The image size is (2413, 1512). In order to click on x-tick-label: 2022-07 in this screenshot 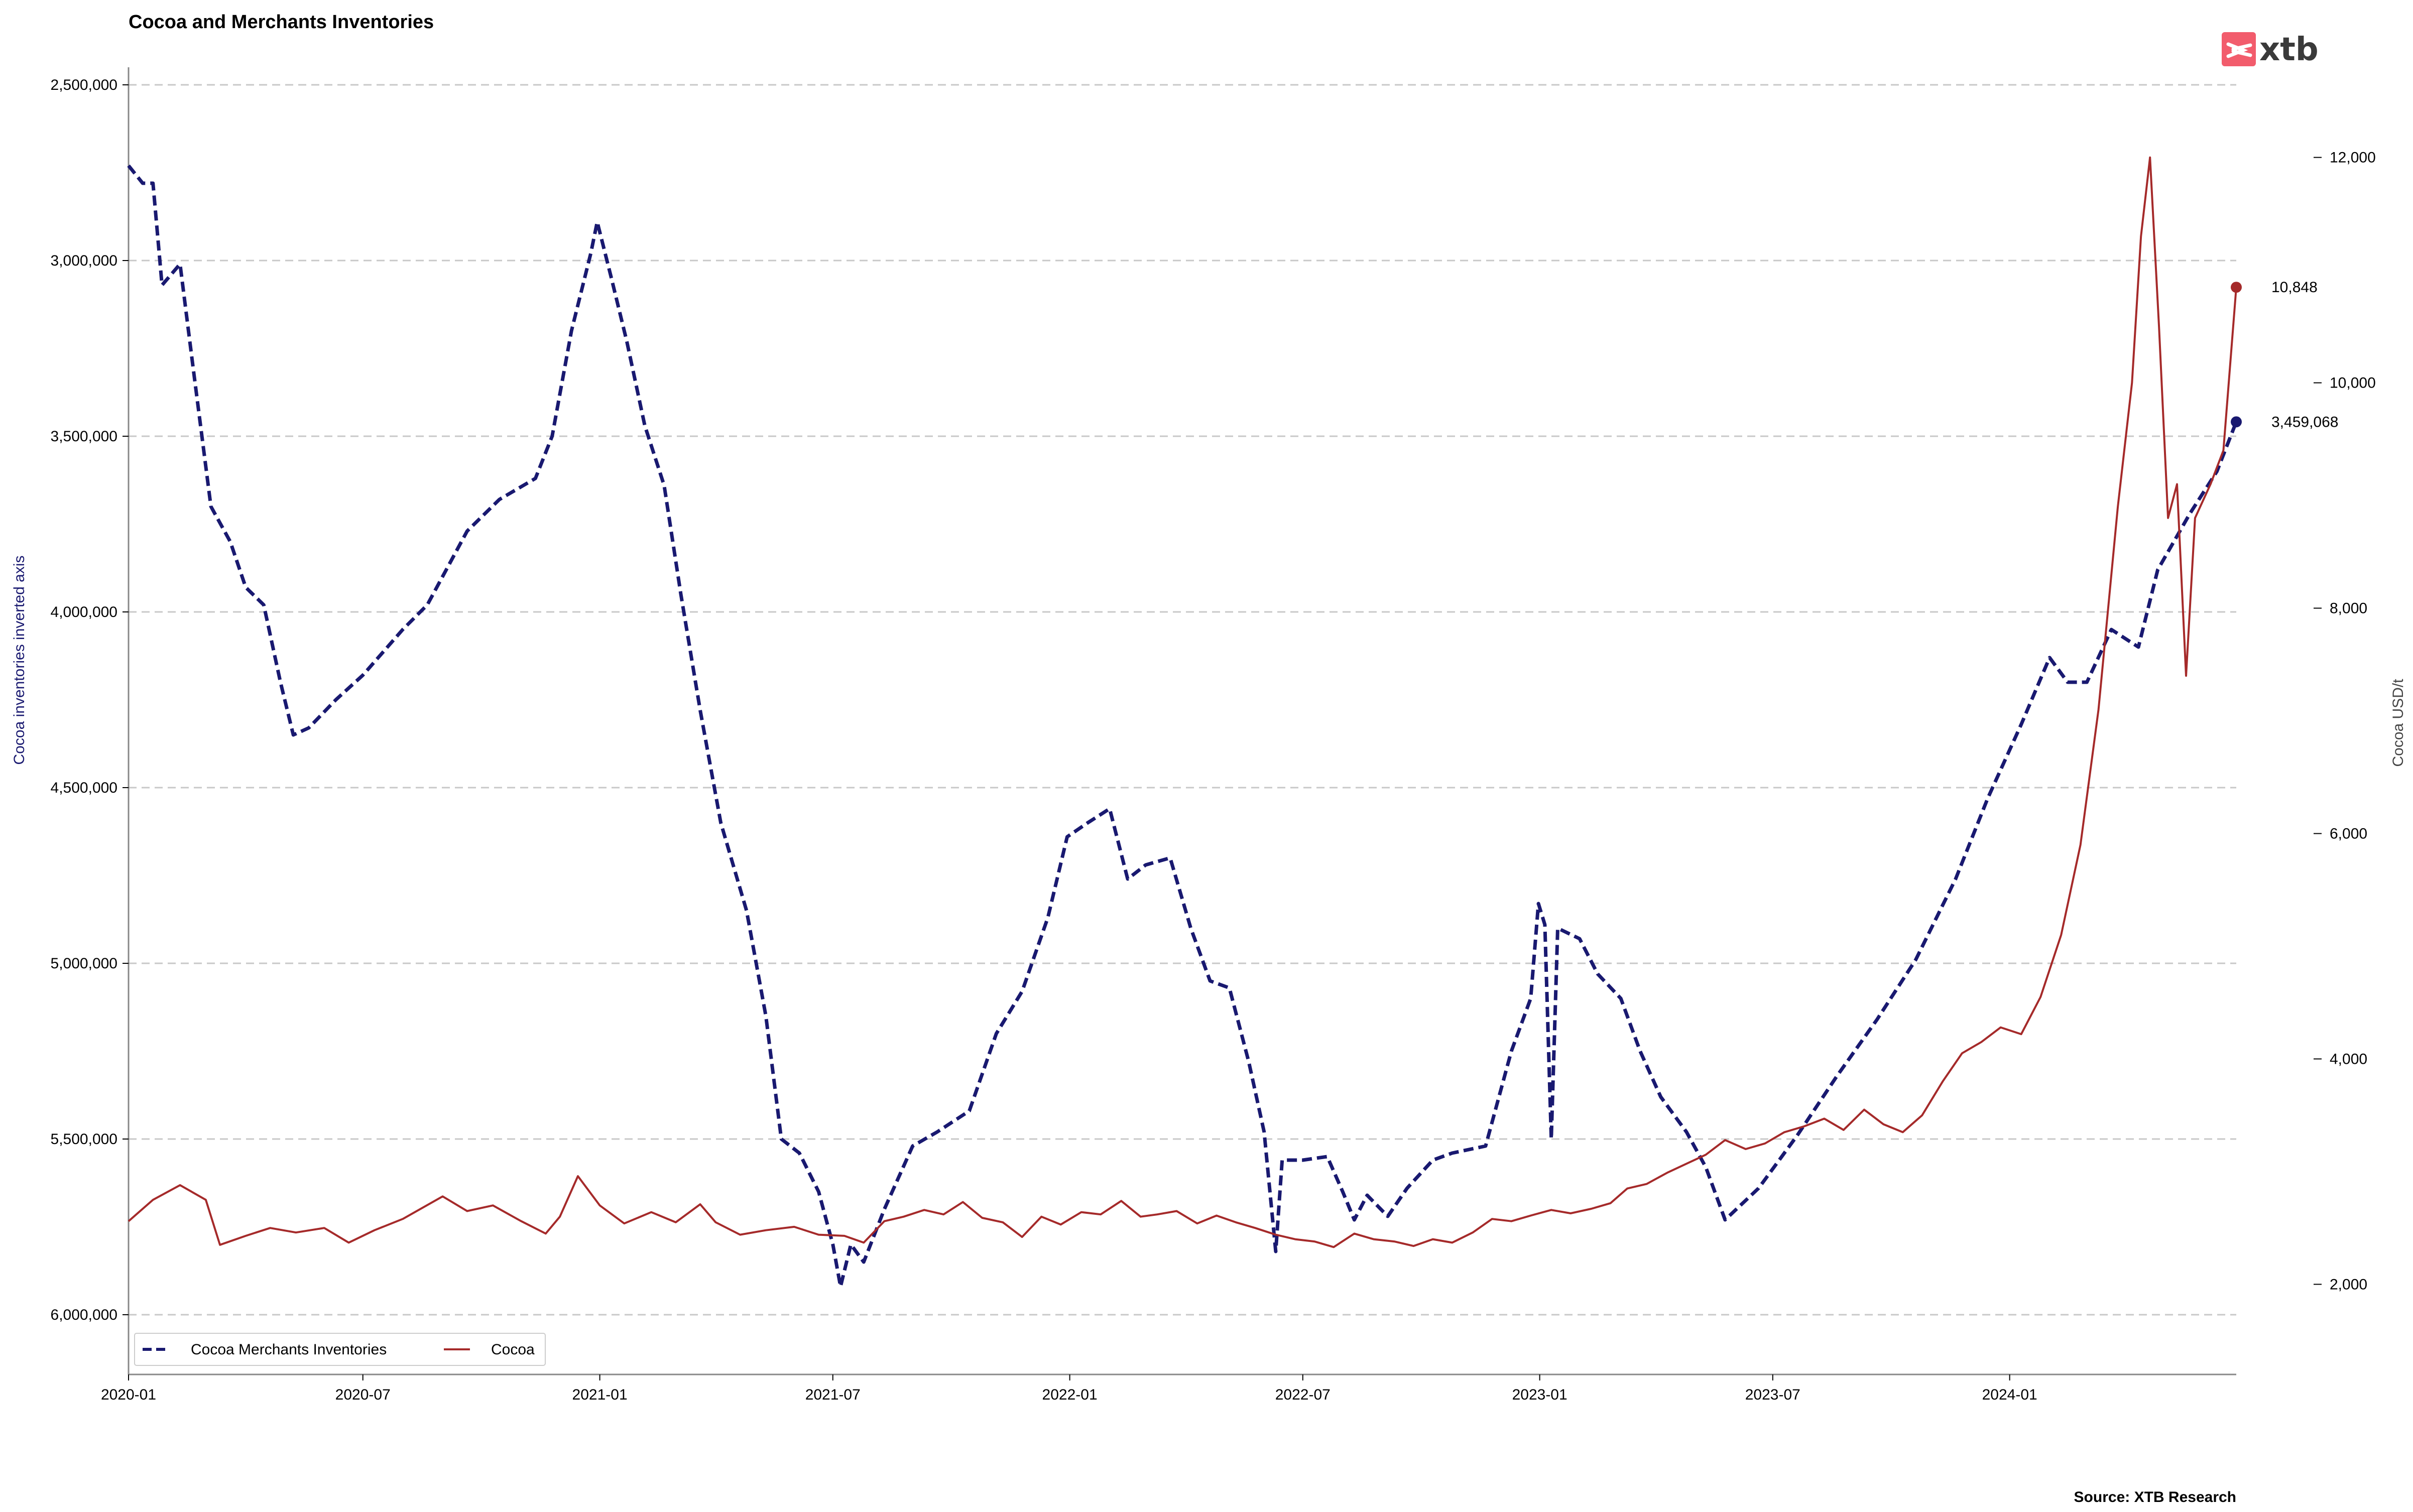, I will do `click(1303, 1395)`.